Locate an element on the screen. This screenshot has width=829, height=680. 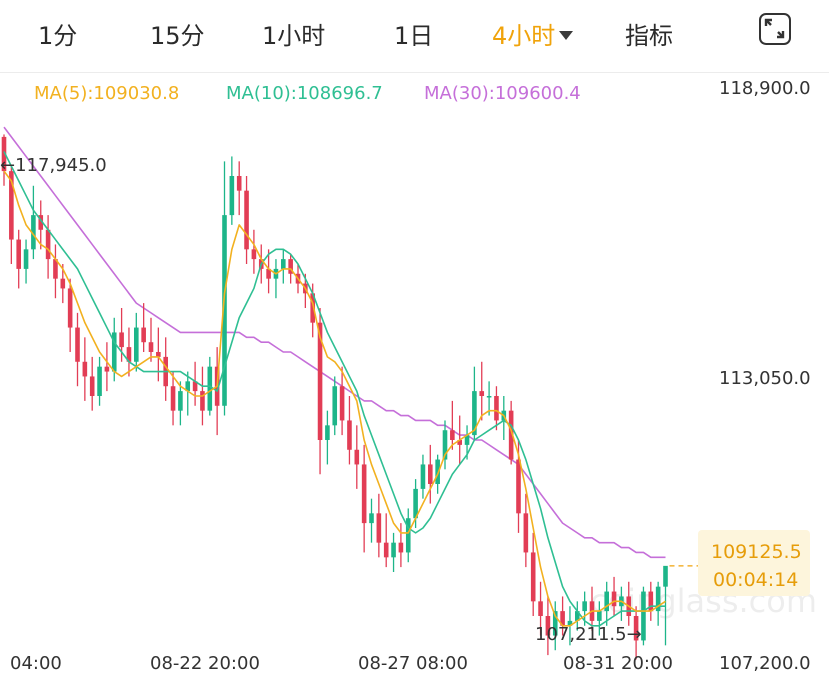
ma10-legend: MA(10):108696.7 is located at coordinates (304, 93).